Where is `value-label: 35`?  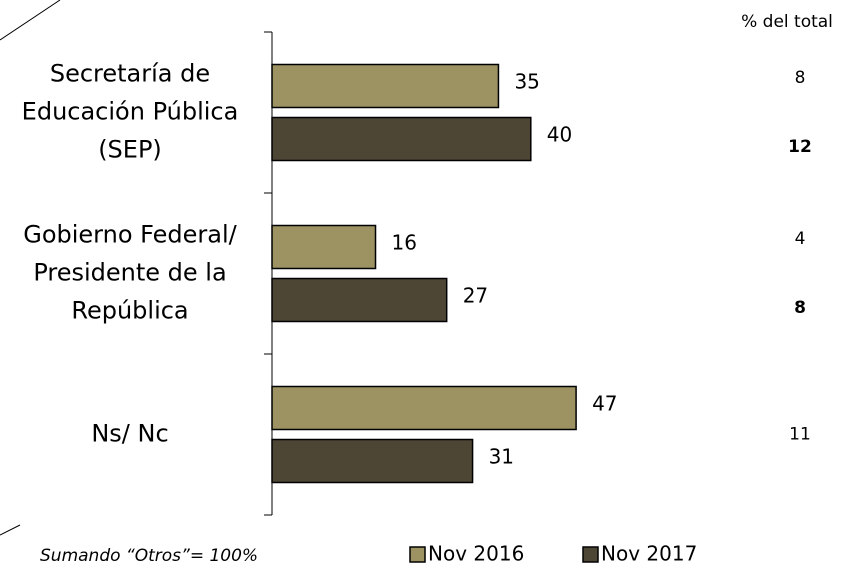 value-label: 35 is located at coordinates (526, 82).